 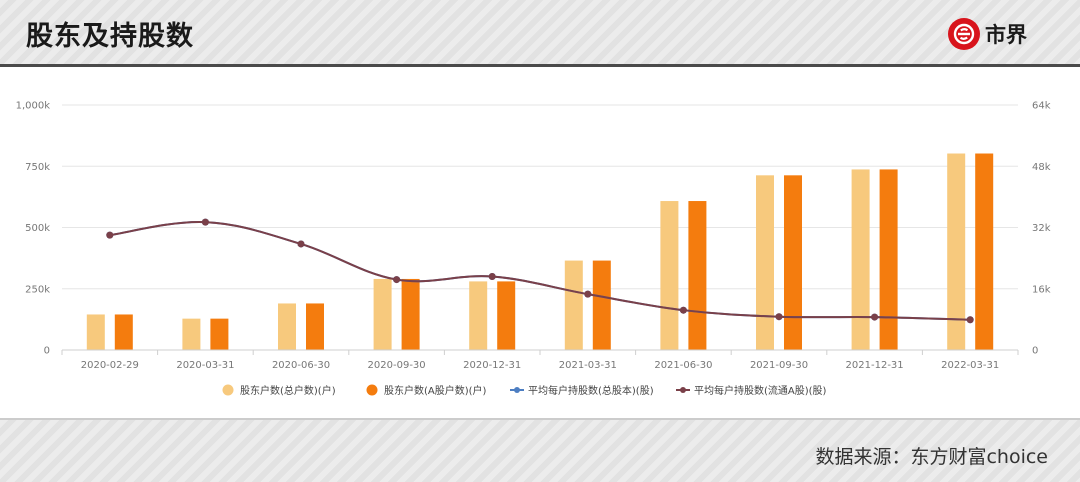 What do you see at coordinates (33, 106) in the screenshot?
I see `y-left-tick-label: 1,000k` at bounding box center [33, 106].